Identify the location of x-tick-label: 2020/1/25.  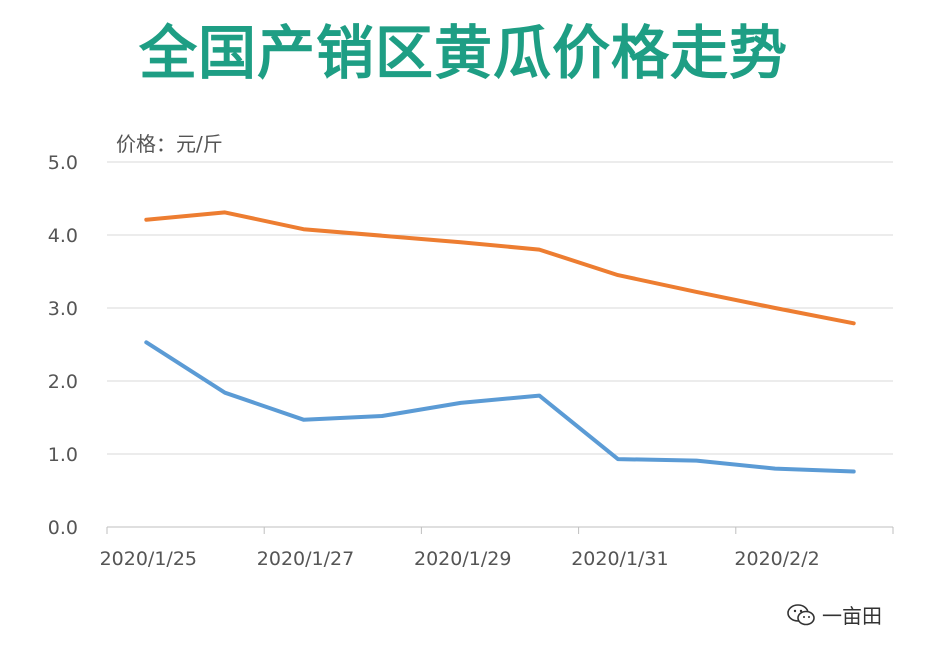
(148, 559).